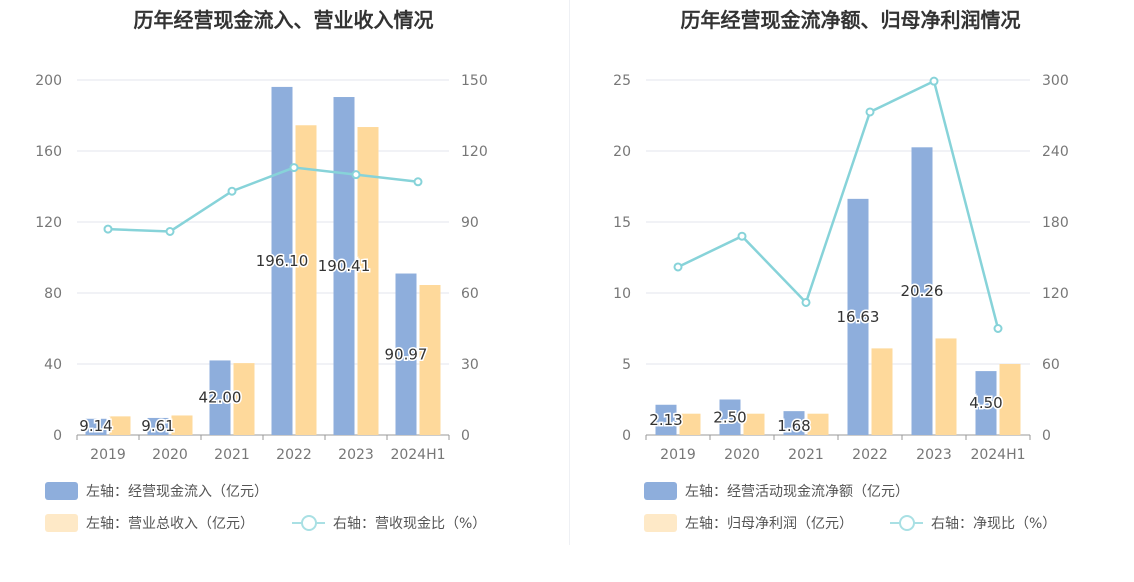 This screenshot has width=1134, height=582. I want to click on legend-item: 左轴：营业总收入（亿元）, so click(149, 523).